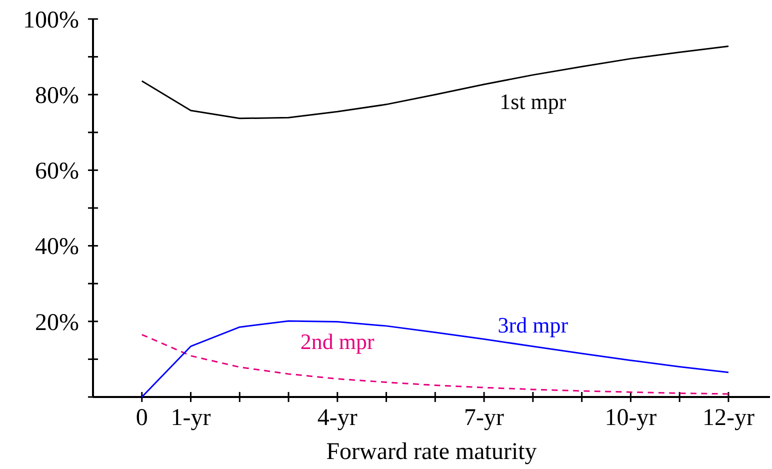 Image resolution: width=772 pixels, height=469 pixels. I want to click on y-tick-label: 60%, so click(57, 171).